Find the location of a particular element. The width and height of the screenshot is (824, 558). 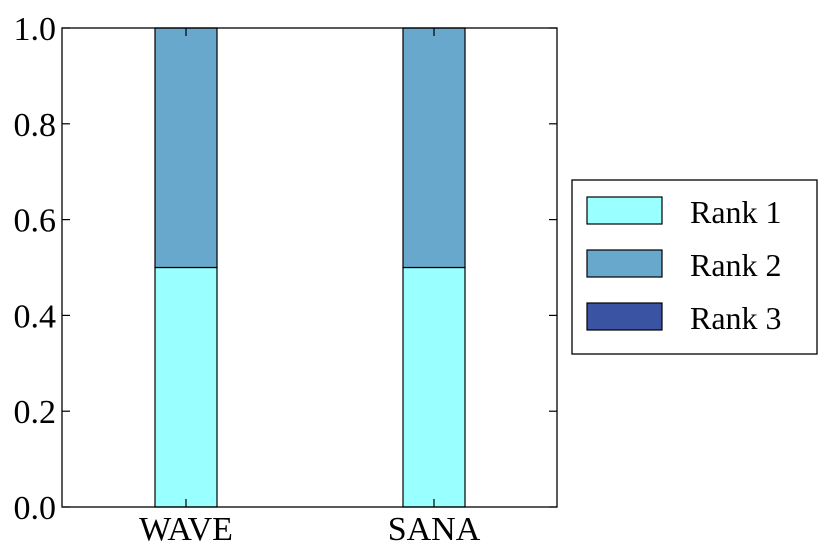

y-tick-label: 0.6 is located at coordinates (35, 221).